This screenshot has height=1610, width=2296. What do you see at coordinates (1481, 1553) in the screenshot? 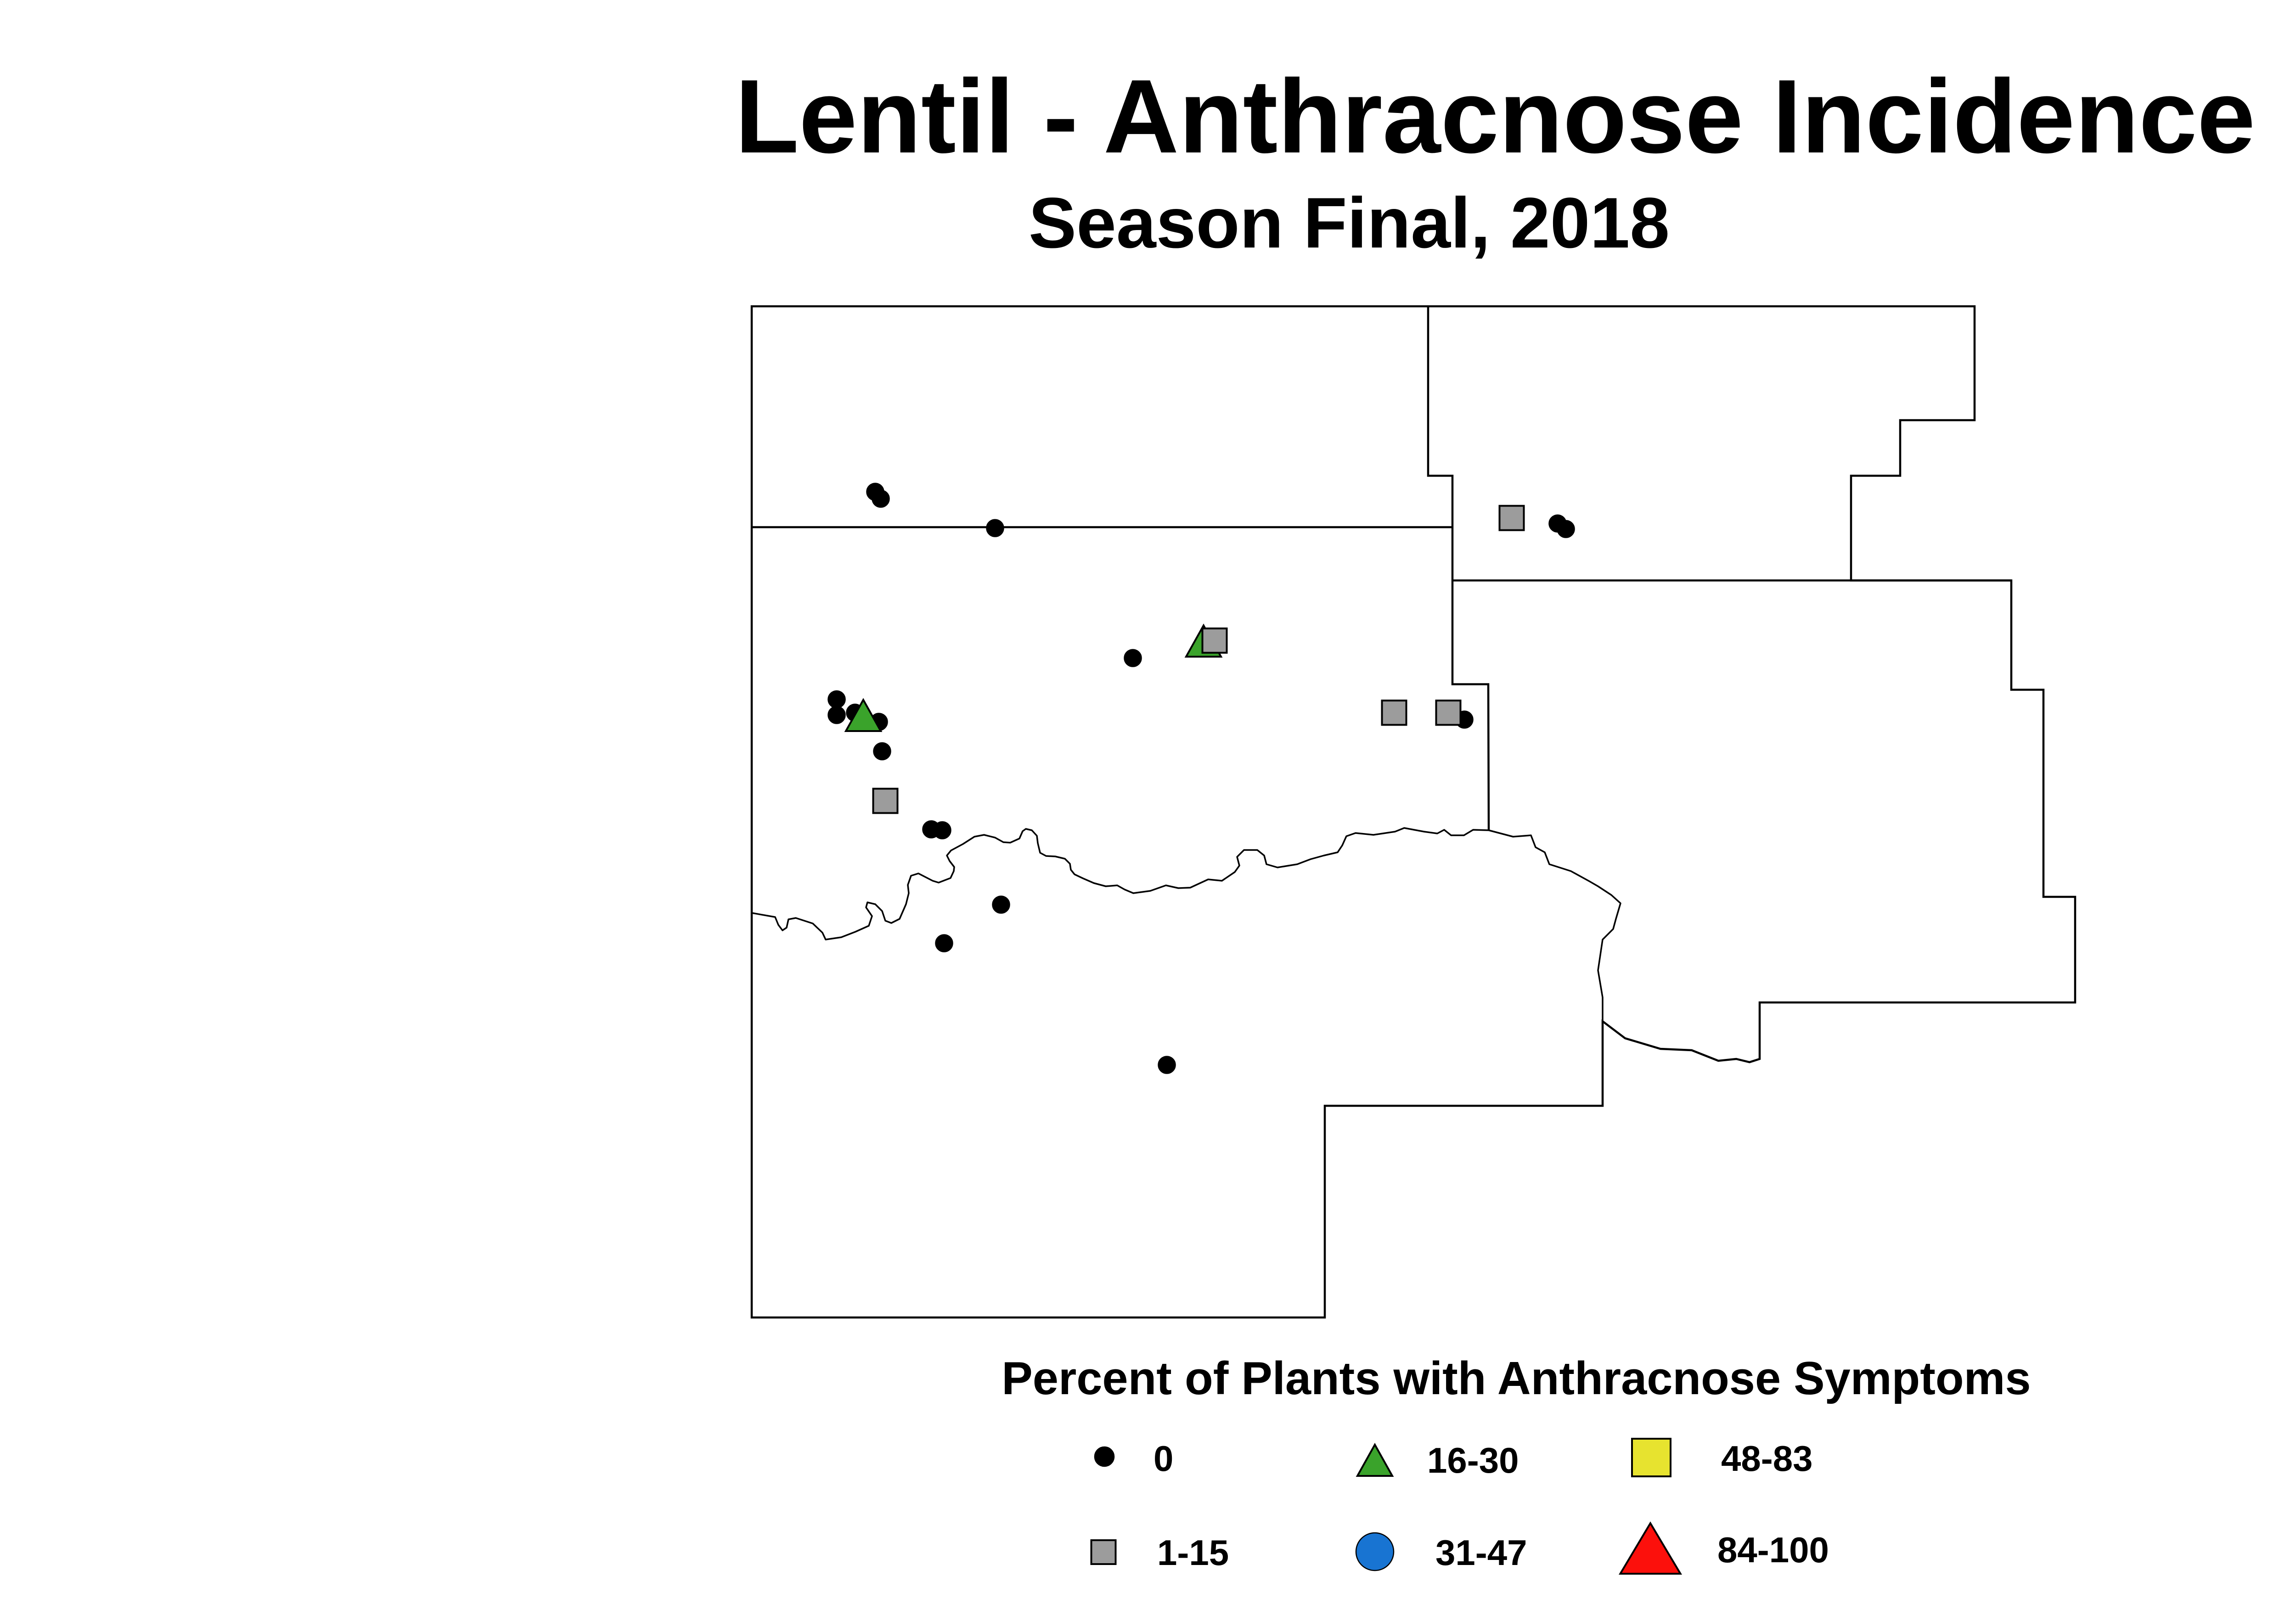
I see `legend-label-31-47: 31-47` at bounding box center [1481, 1553].